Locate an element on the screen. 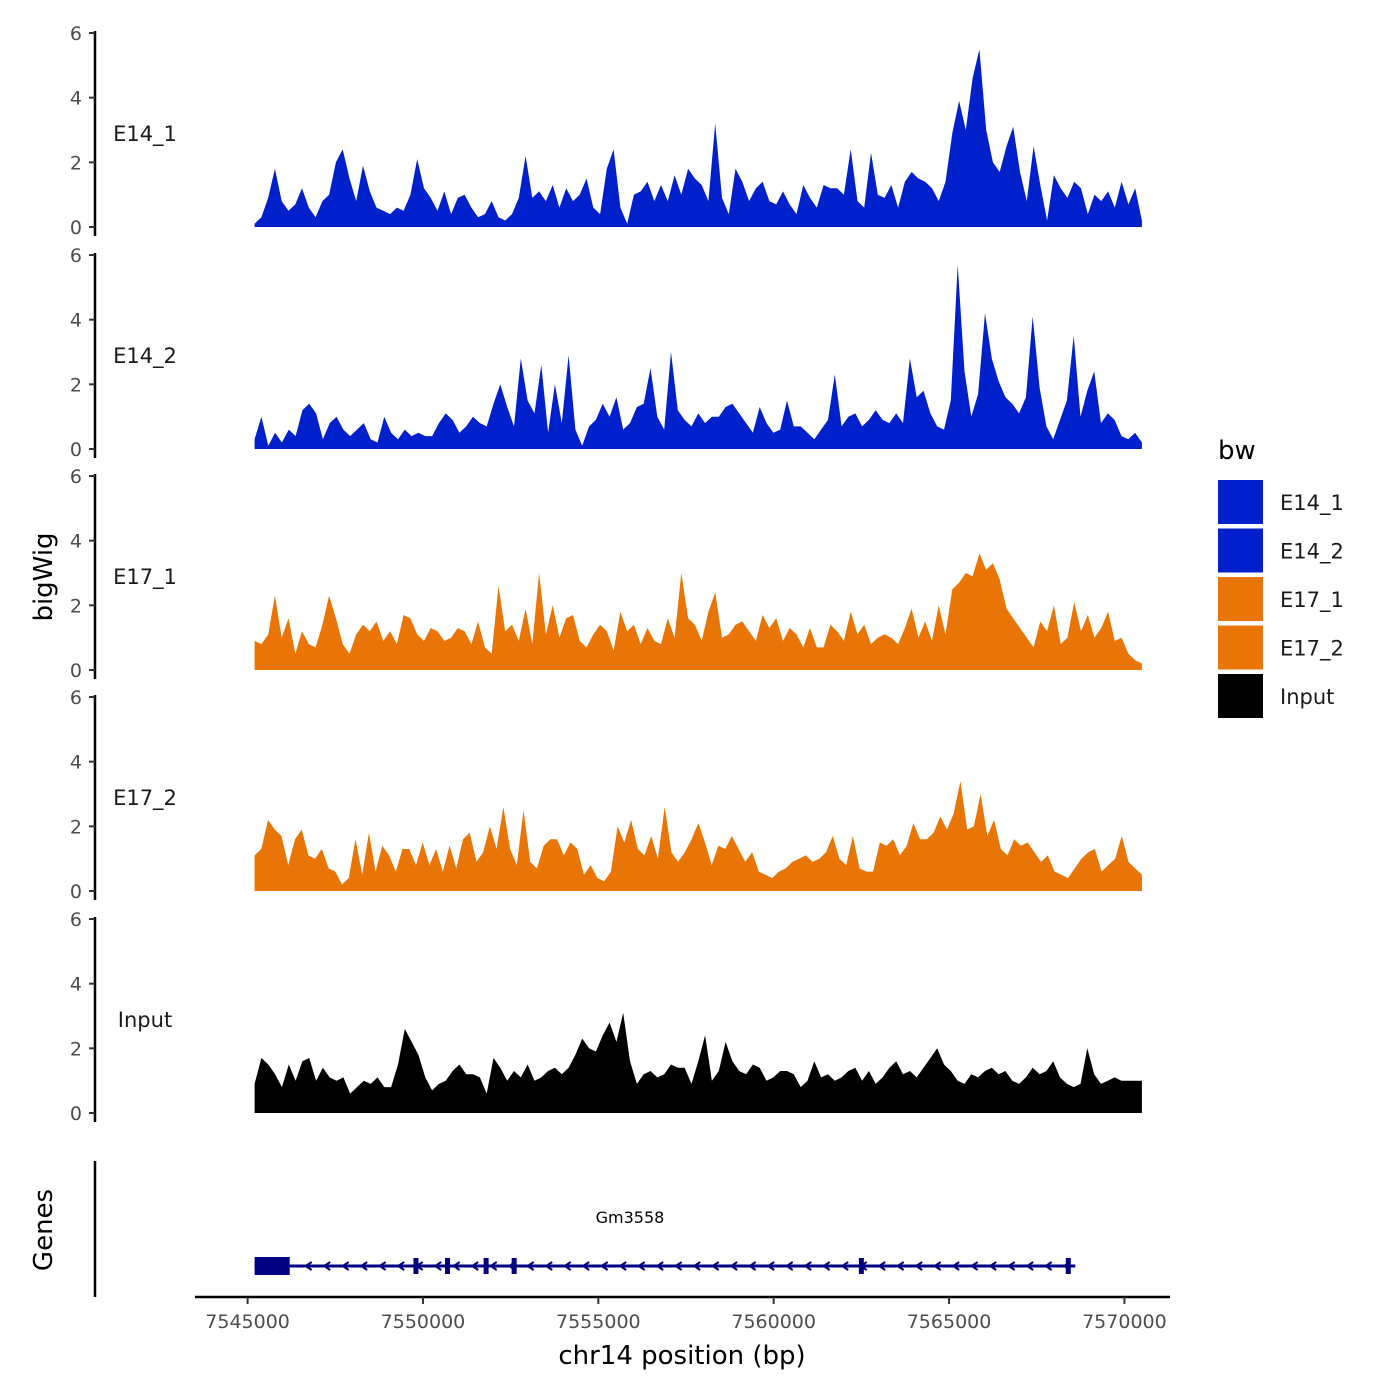  track-E14_2: 0 2 4 6 E14_2 is located at coordinates (606, 353).